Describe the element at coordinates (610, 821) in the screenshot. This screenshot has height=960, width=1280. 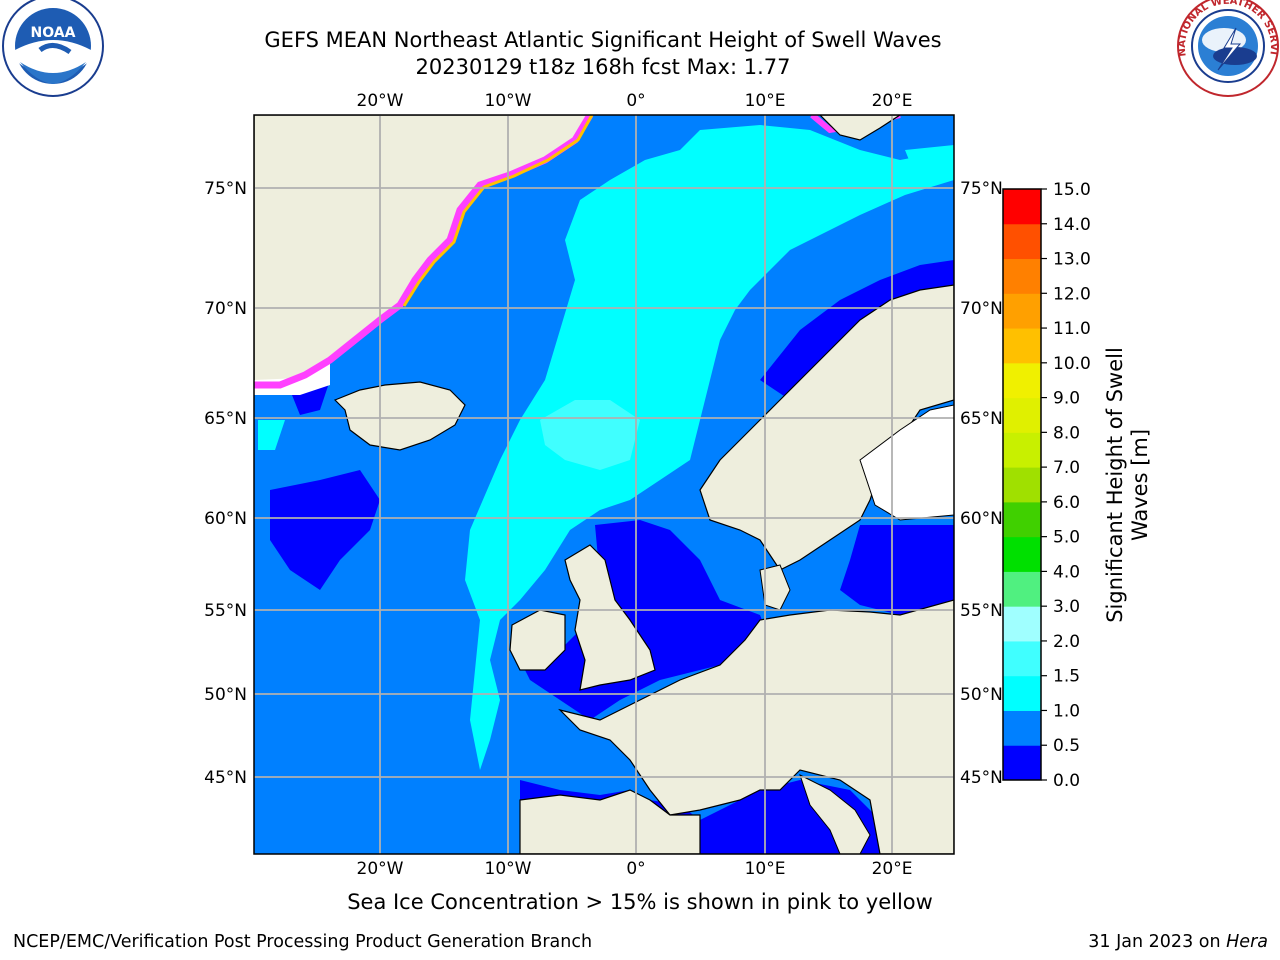
I see `iberia-land` at that location.